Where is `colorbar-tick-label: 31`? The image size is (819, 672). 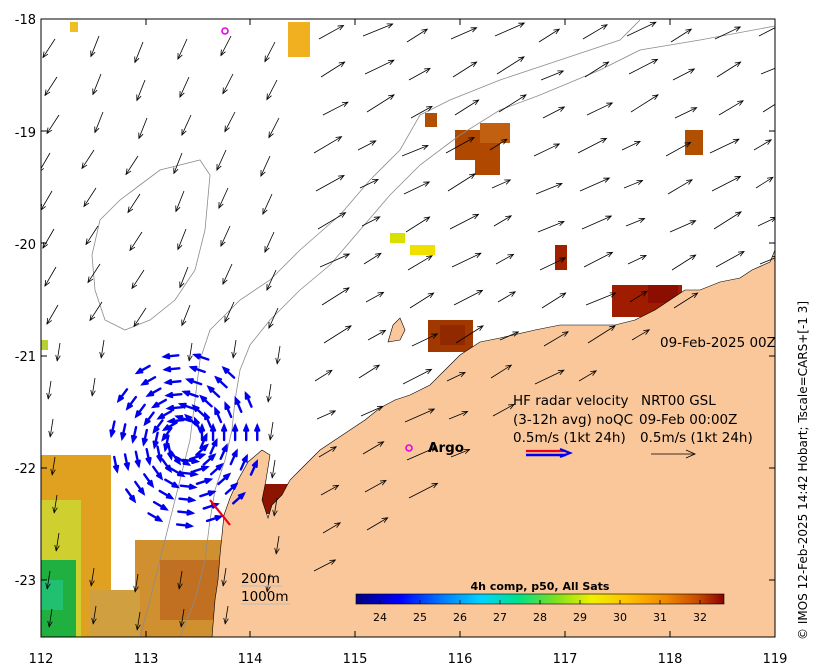
colorbar-tick-label: 31 is located at coordinates (660, 617).